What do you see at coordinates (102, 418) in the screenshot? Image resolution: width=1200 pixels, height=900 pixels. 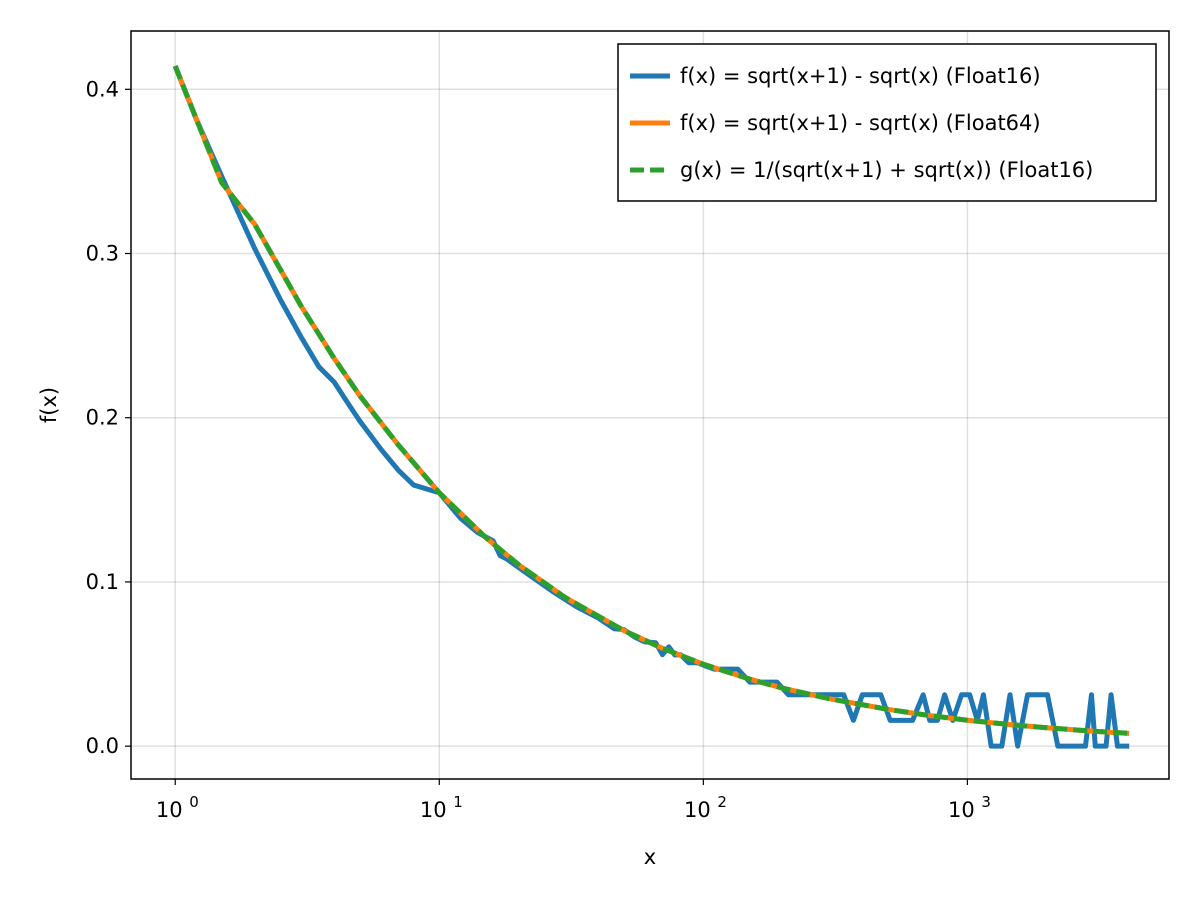 I see `y-tick-label: 0.2` at bounding box center [102, 418].